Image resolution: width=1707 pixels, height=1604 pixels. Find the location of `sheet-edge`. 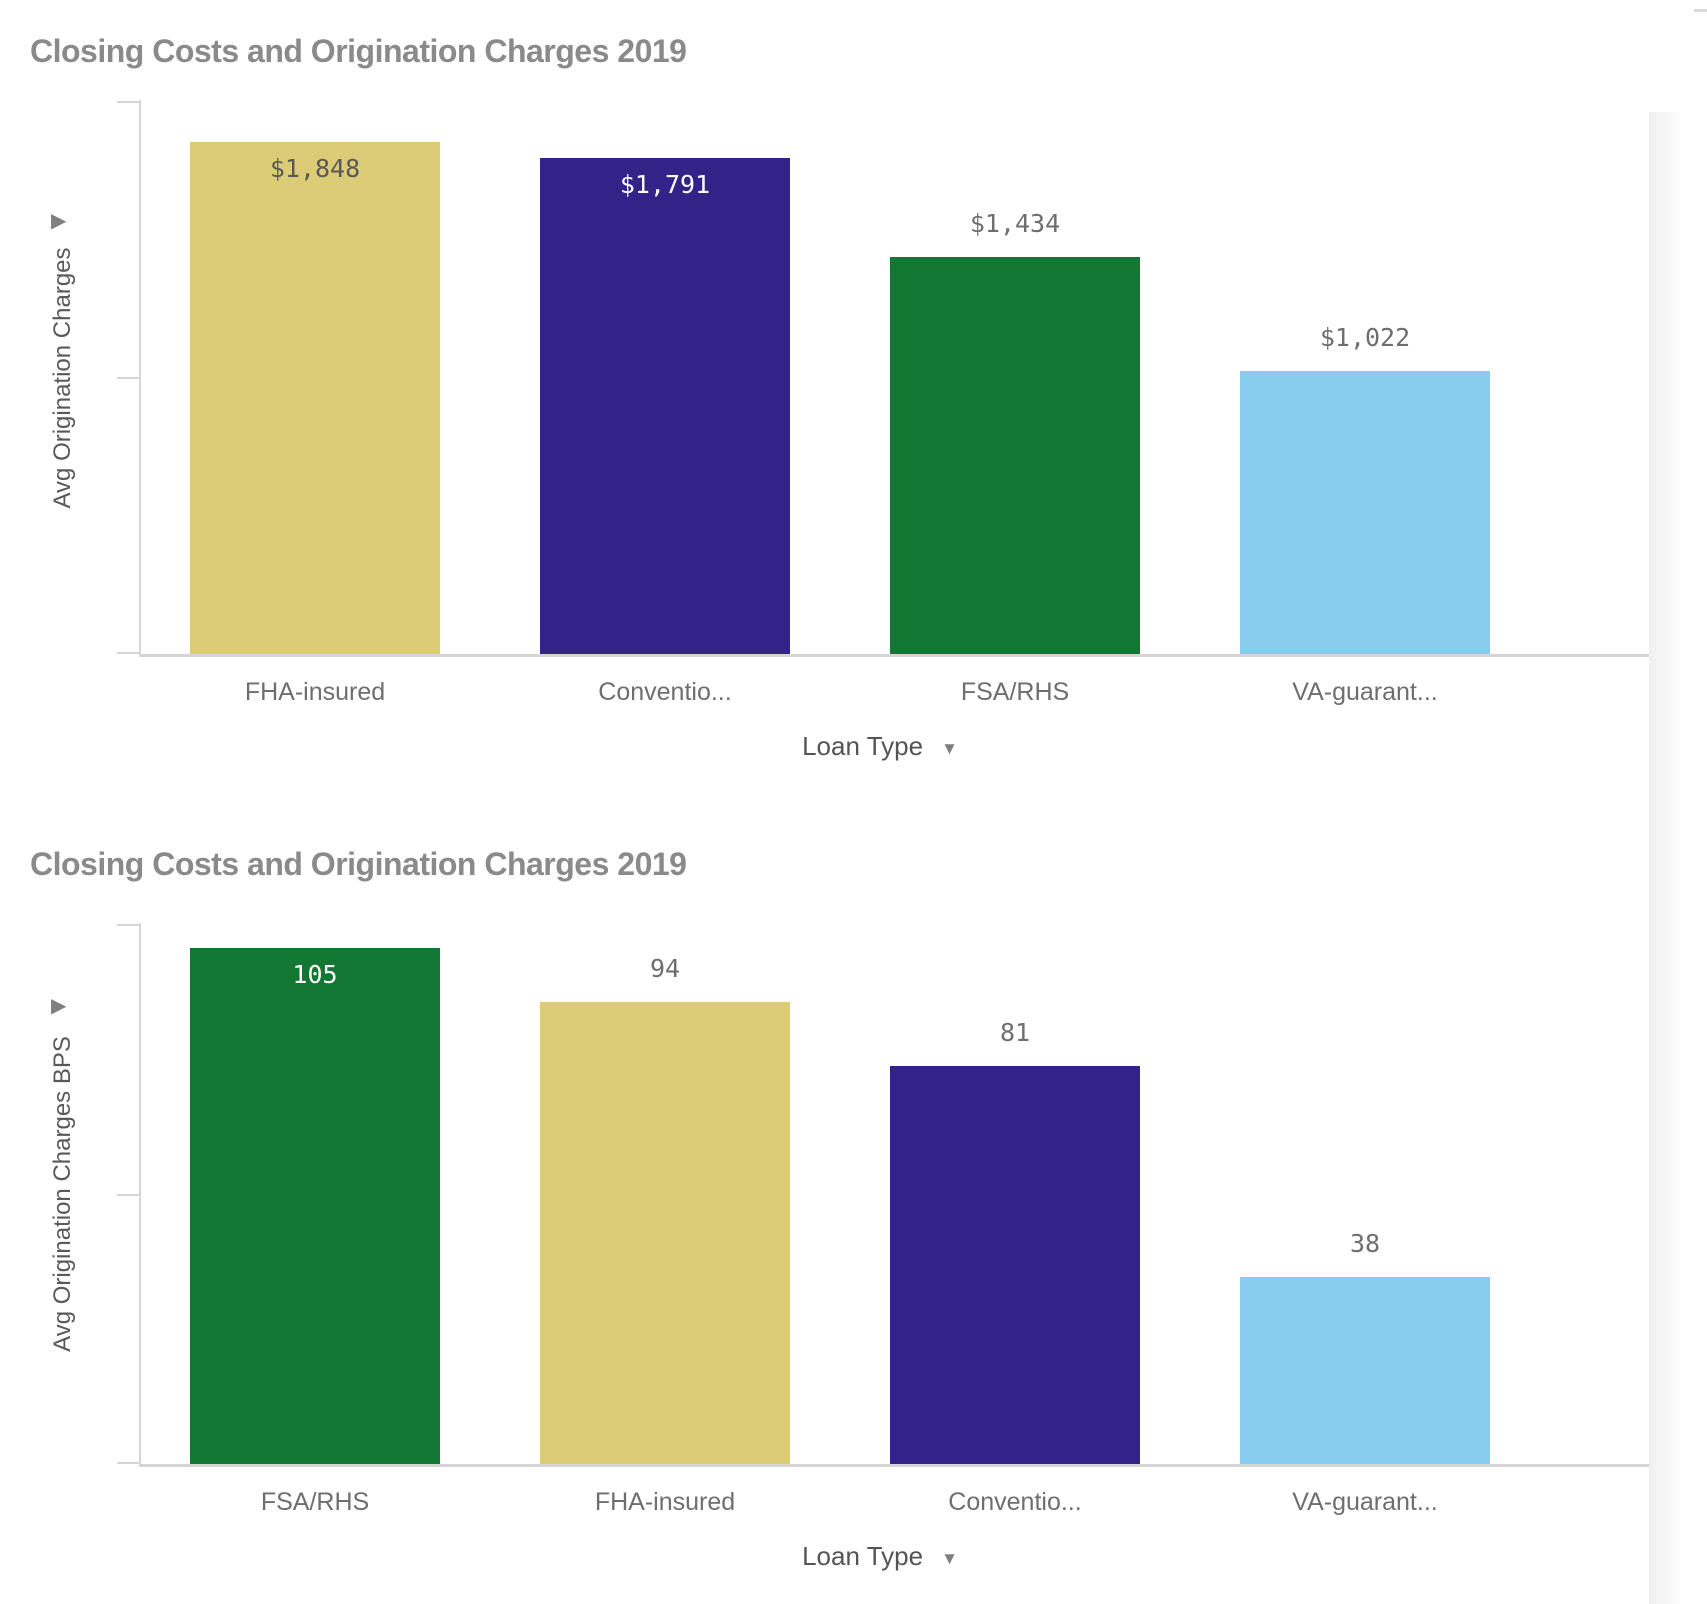

sheet-edge is located at coordinates (1664, 858).